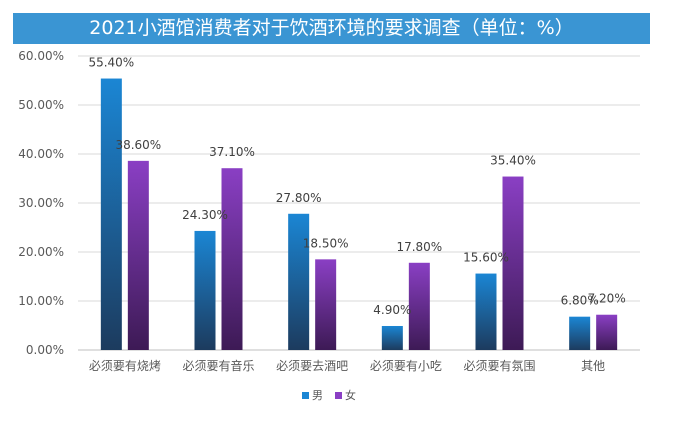  Describe the element at coordinates (41, 154) in the screenshot. I see `y-tick-label: 40.00%` at that location.